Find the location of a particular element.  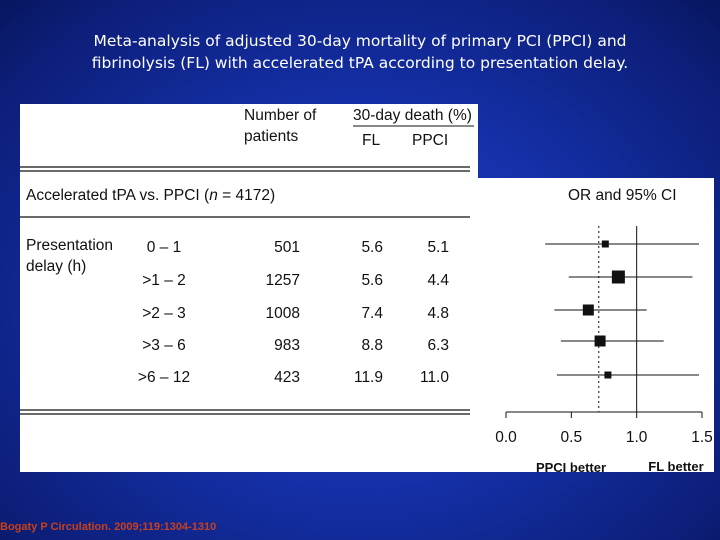

col-number-header-line-2: patients is located at coordinates (271, 136).